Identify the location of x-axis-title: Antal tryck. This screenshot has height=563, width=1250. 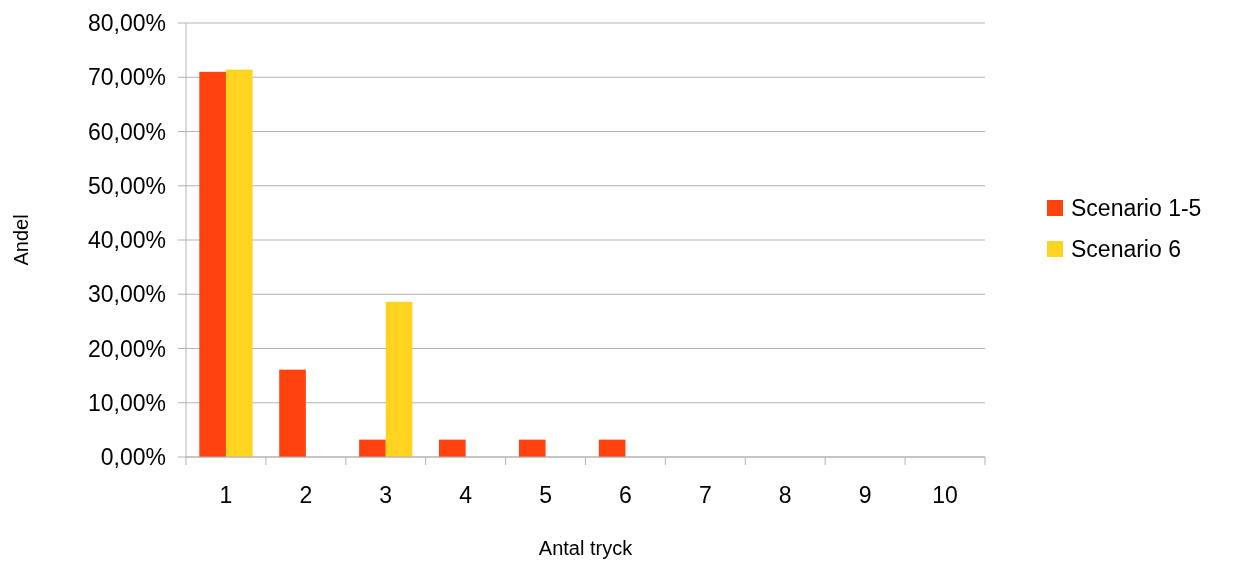
(586, 548).